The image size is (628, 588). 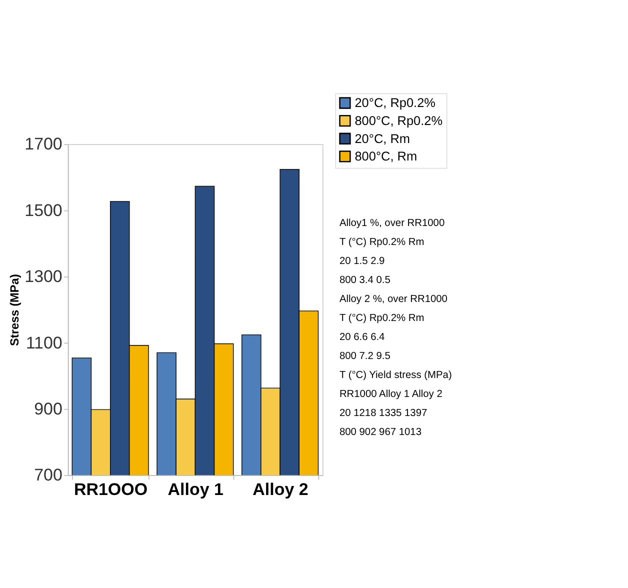 What do you see at coordinates (43, 210) in the screenshot?
I see `y-tick-label: 1500` at bounding box center [43, 210].